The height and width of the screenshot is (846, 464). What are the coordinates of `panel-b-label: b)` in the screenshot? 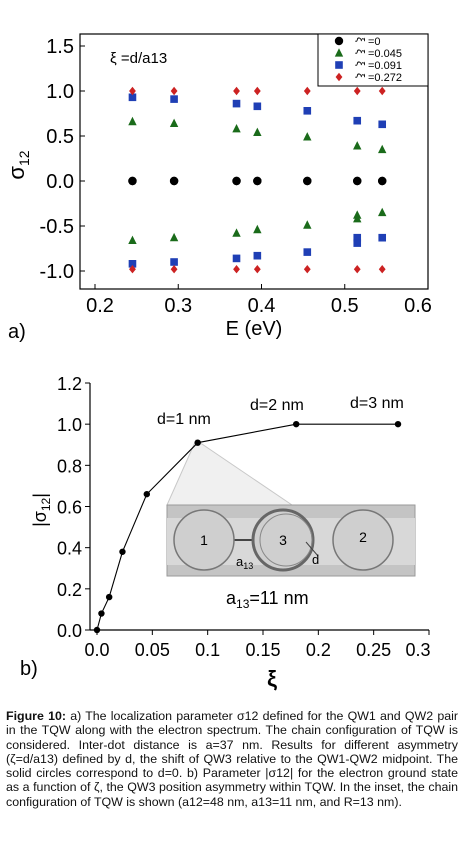 It's located at (29, 669).